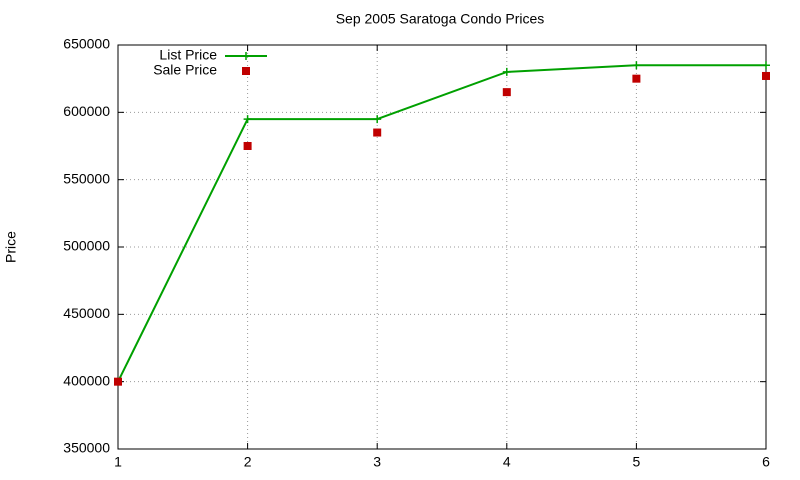 Image resolution: width=800 pixels, height=480 pixels. Describe the element at coordinates (86, 246) in the screenshot. I see `y-tick-label: 500000` at that location.